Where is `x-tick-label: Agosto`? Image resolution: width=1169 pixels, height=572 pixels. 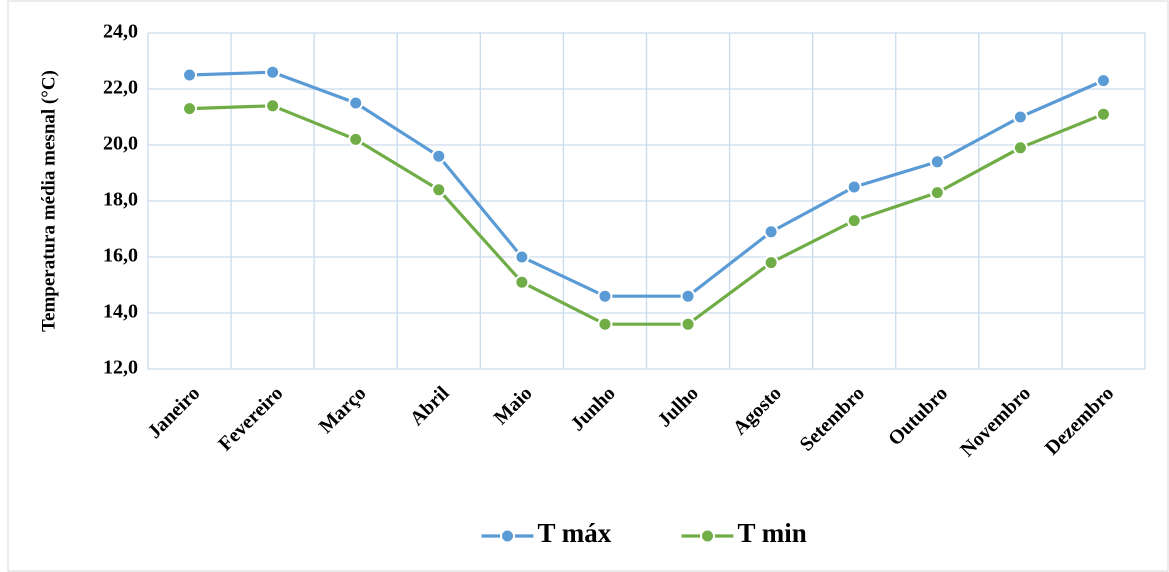
x-tick-label: Agosto is located at coordinates (757, 410).